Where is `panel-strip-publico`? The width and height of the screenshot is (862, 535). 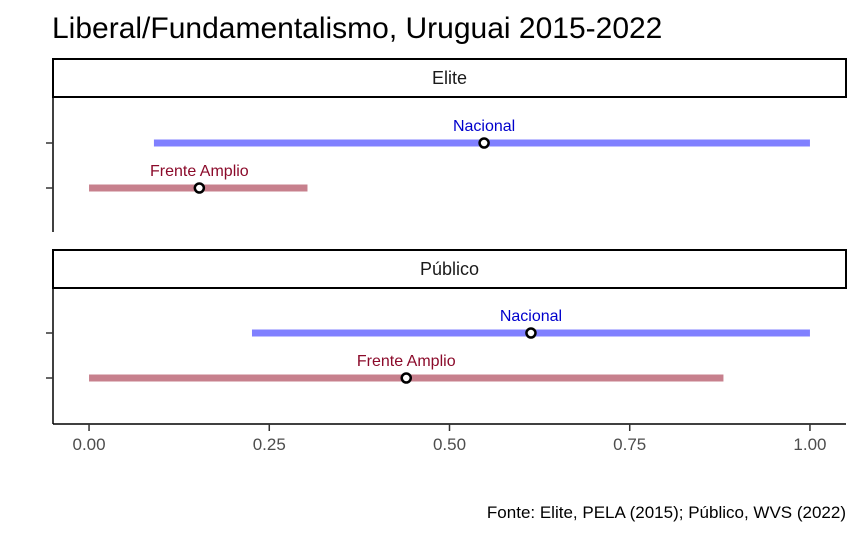 panel-strip-publico is located at coordinates (449, 269).